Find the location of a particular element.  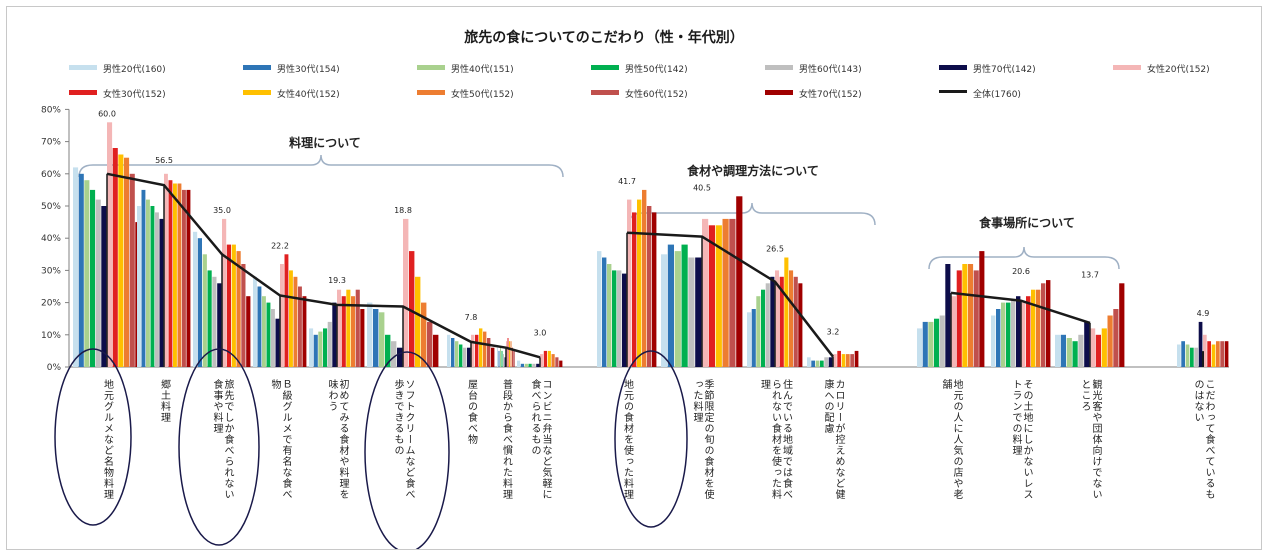

category-label-column: トランでの料理 is located at coordinates (1016, 417).